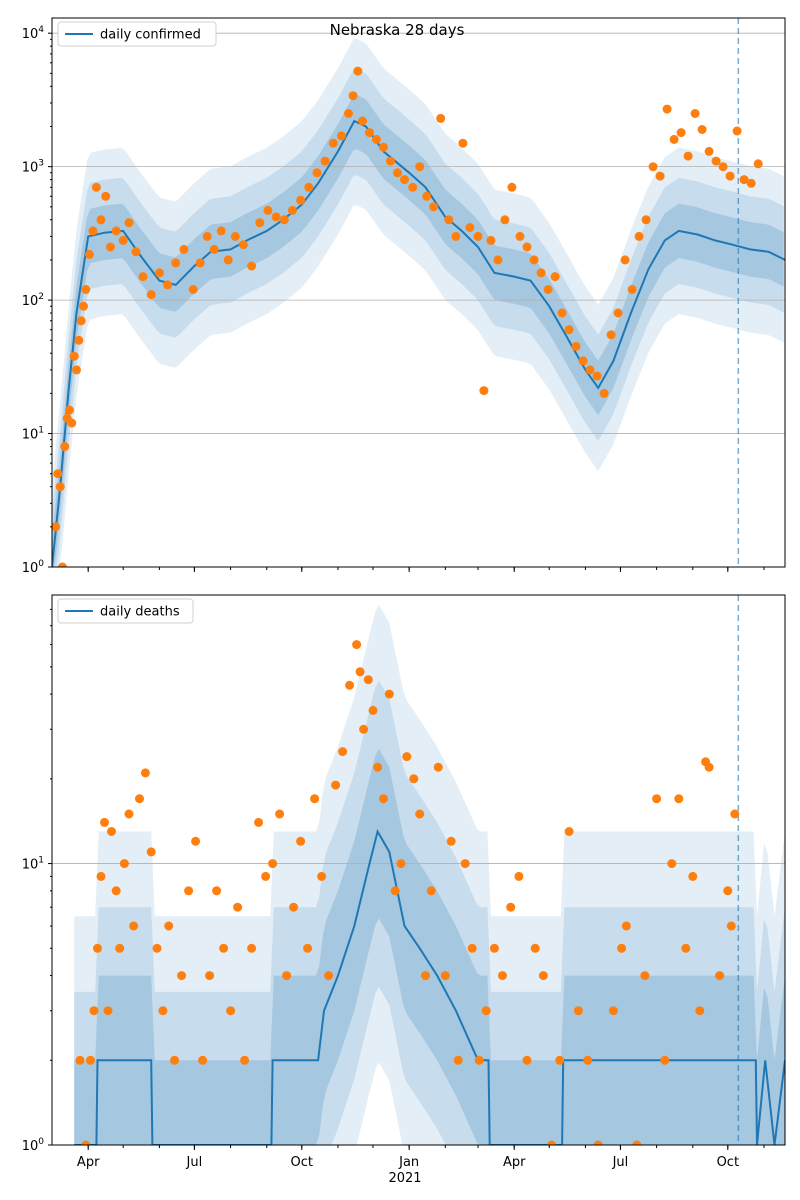 The width and height of the screenshot is (800, 1200). I want to click on x-tick-label: Jul, so click(620, 1162).